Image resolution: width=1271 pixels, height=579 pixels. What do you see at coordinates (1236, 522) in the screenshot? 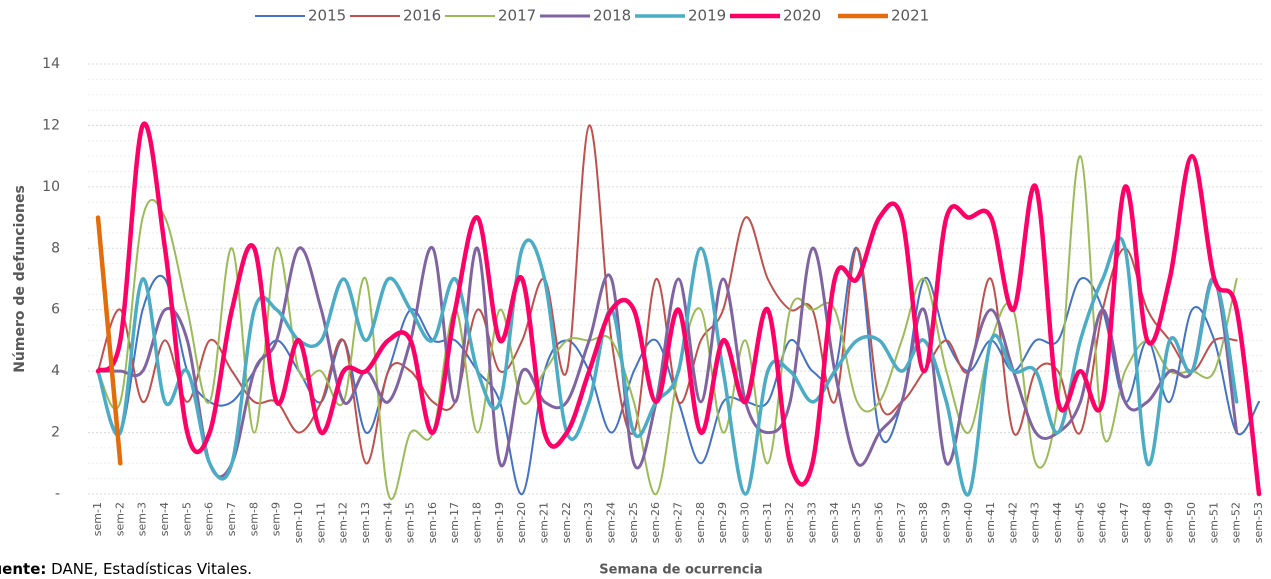
I see `x-tick-label: sem-52` at bounding box center [1236, 522].